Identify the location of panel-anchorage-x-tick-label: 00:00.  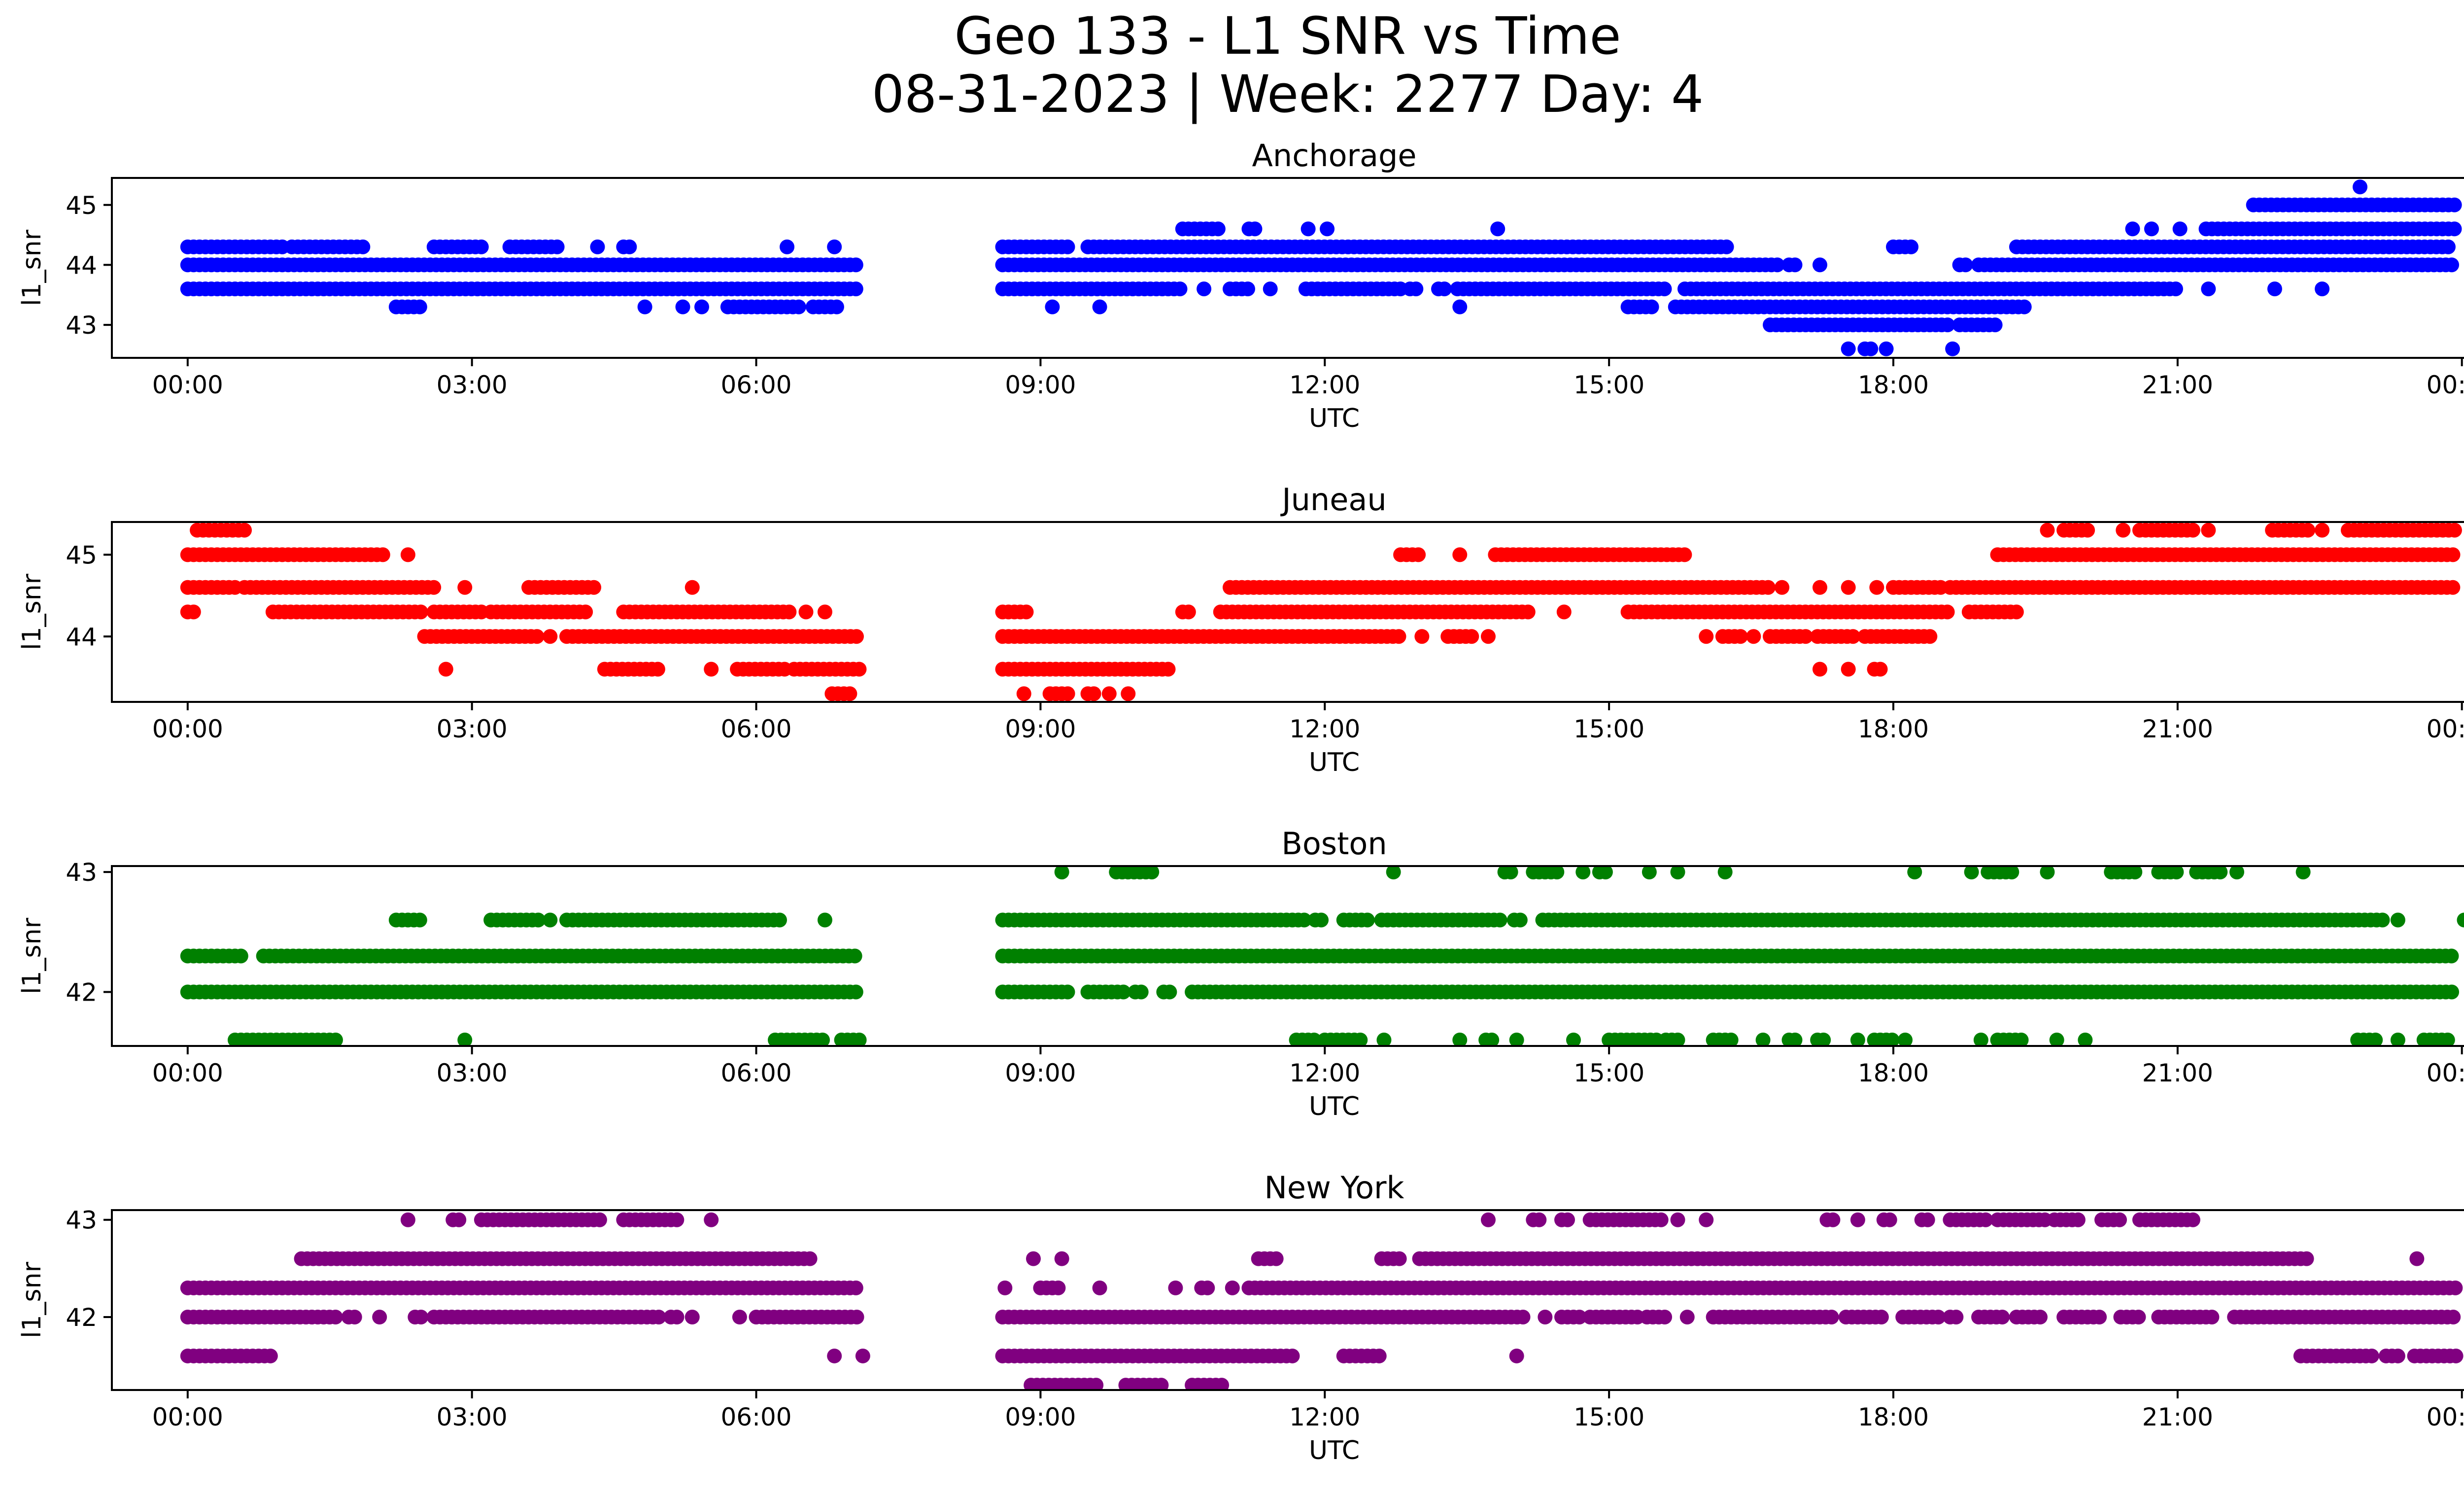
(187, 385).